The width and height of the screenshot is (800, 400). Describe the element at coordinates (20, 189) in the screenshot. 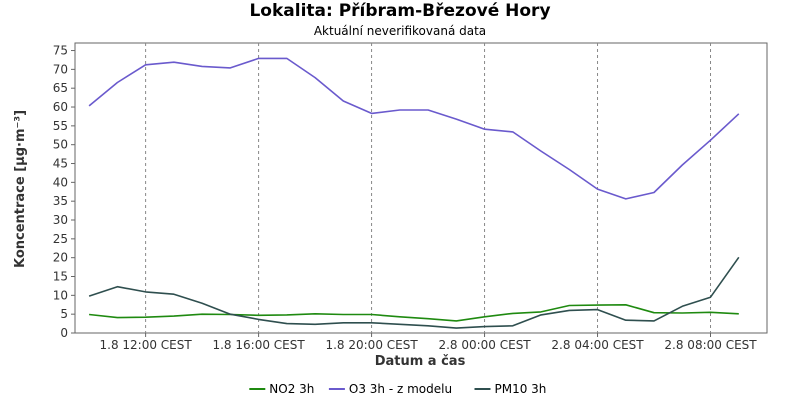

I see `y-axis-label: Koncentrace [µg·m⁻³]` at that location.